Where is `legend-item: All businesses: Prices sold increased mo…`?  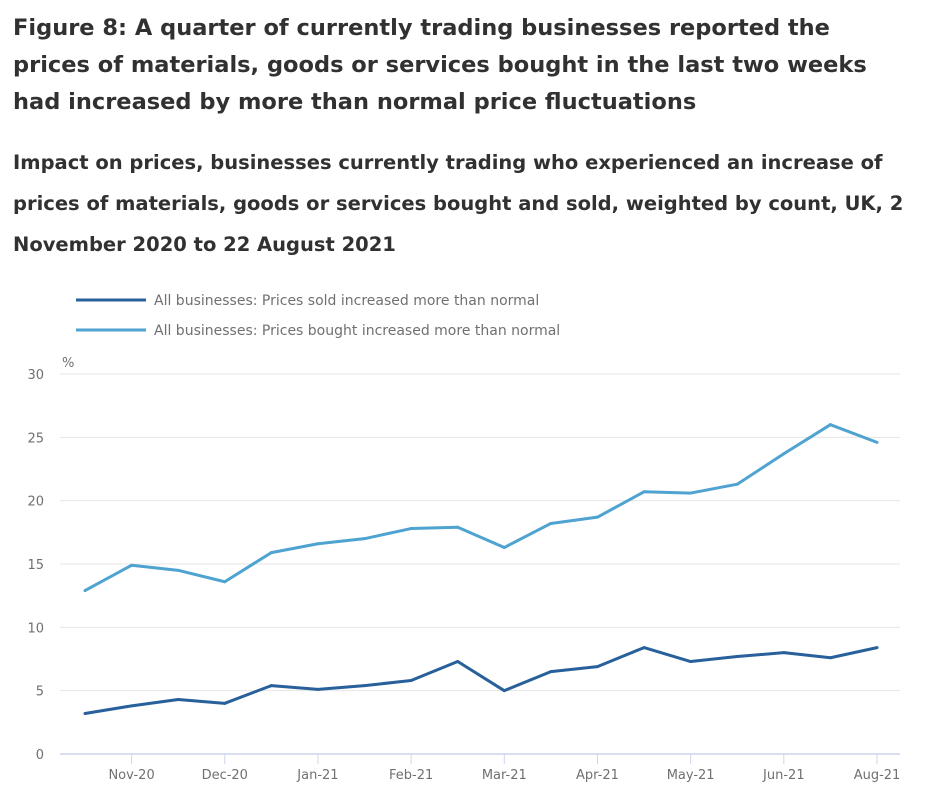
legend-item: All businesses: Prices sold increased mo… is located at coordinates (346, 301).